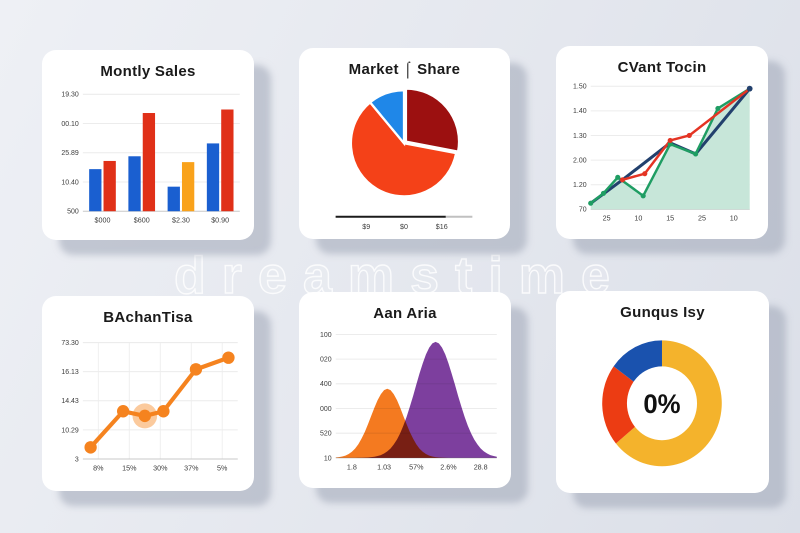  What do you see at coordinates (416, 466) in the screenshot?
I see `svg-text: 57%` at bounding box center [416, 466].